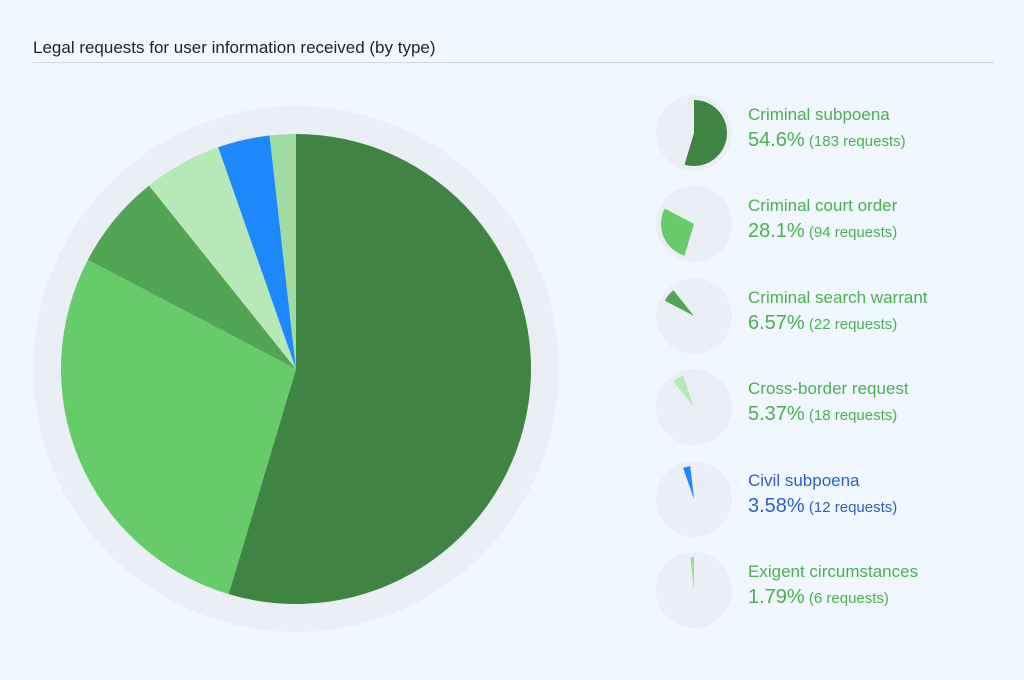 The image size is (1024, 680). What do you see at coordinates (776, 140) in the screenshot?
I see `percent-value: 54.6%` at bounding box center [776, 140].